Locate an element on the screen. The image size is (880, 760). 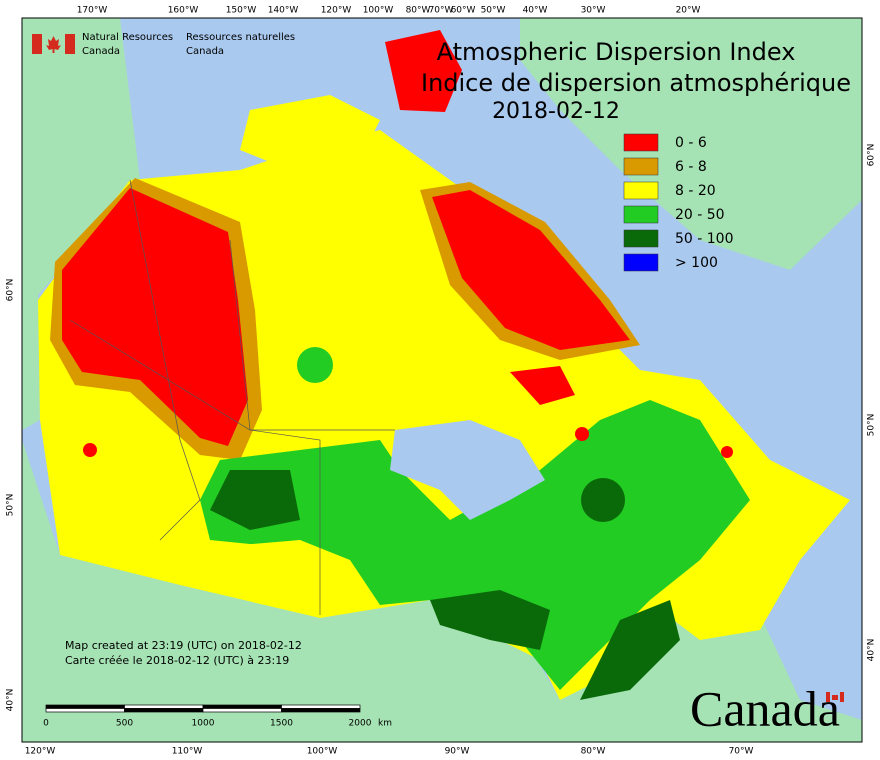
graticule-label: 110°W is located at coordinates (187, 752).